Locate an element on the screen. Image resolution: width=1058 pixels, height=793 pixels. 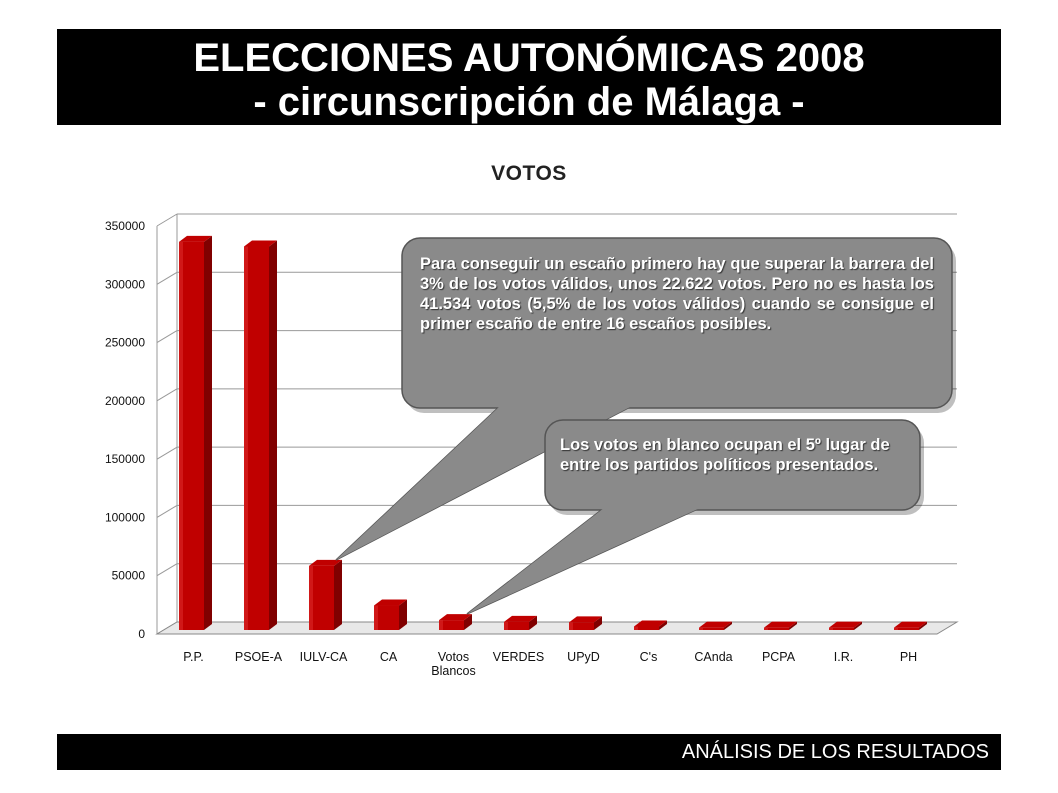
y-tick-label: 350000 is located at coordinates (125, 226).